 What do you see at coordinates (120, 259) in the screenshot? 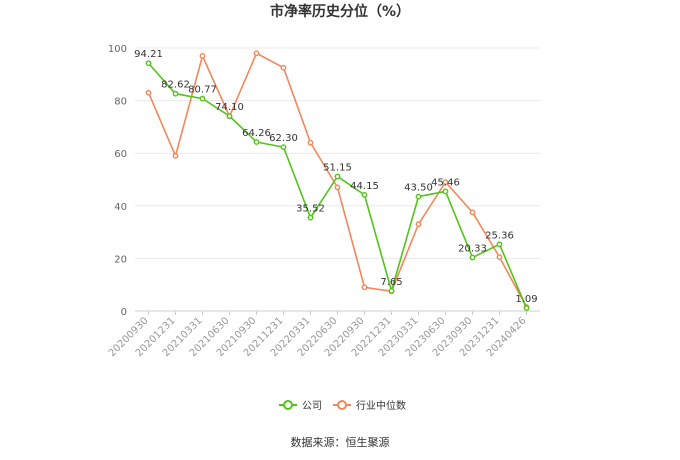
I see `y-tick-label: 20` at bounding box center [120, 259].